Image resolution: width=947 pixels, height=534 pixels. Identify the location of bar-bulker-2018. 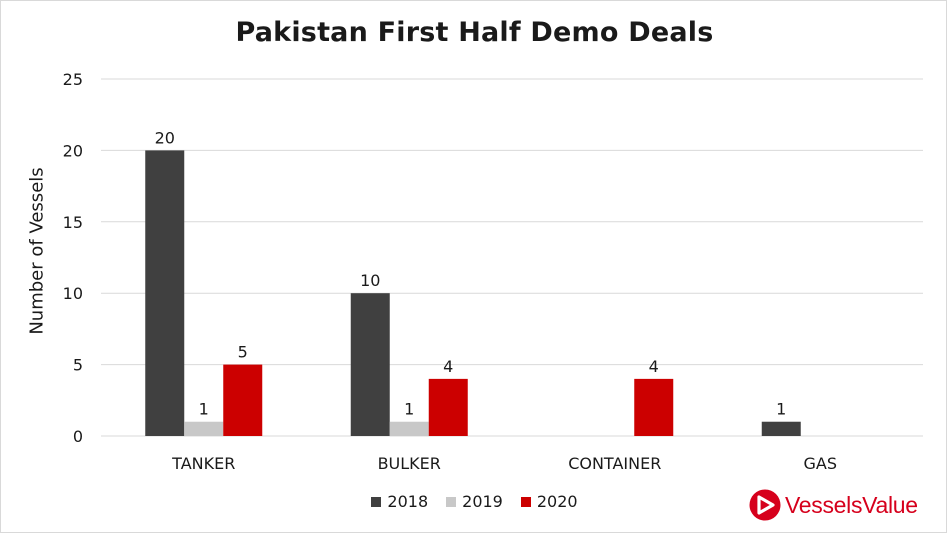
(370, 364).